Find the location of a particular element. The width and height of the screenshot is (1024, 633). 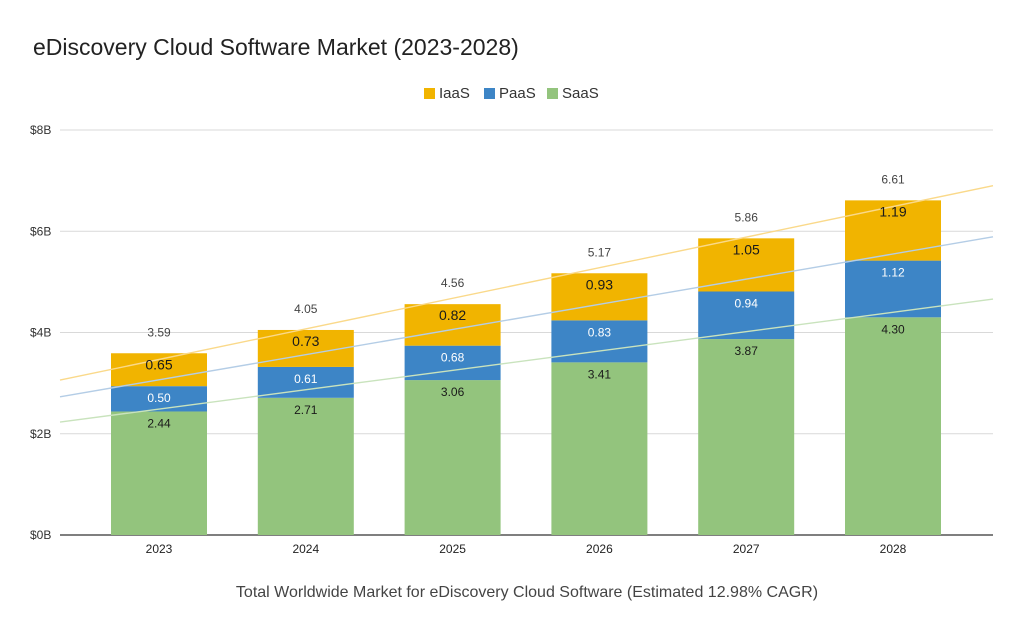

x-tick-label: 2027 is located at coordinates (746, 549).